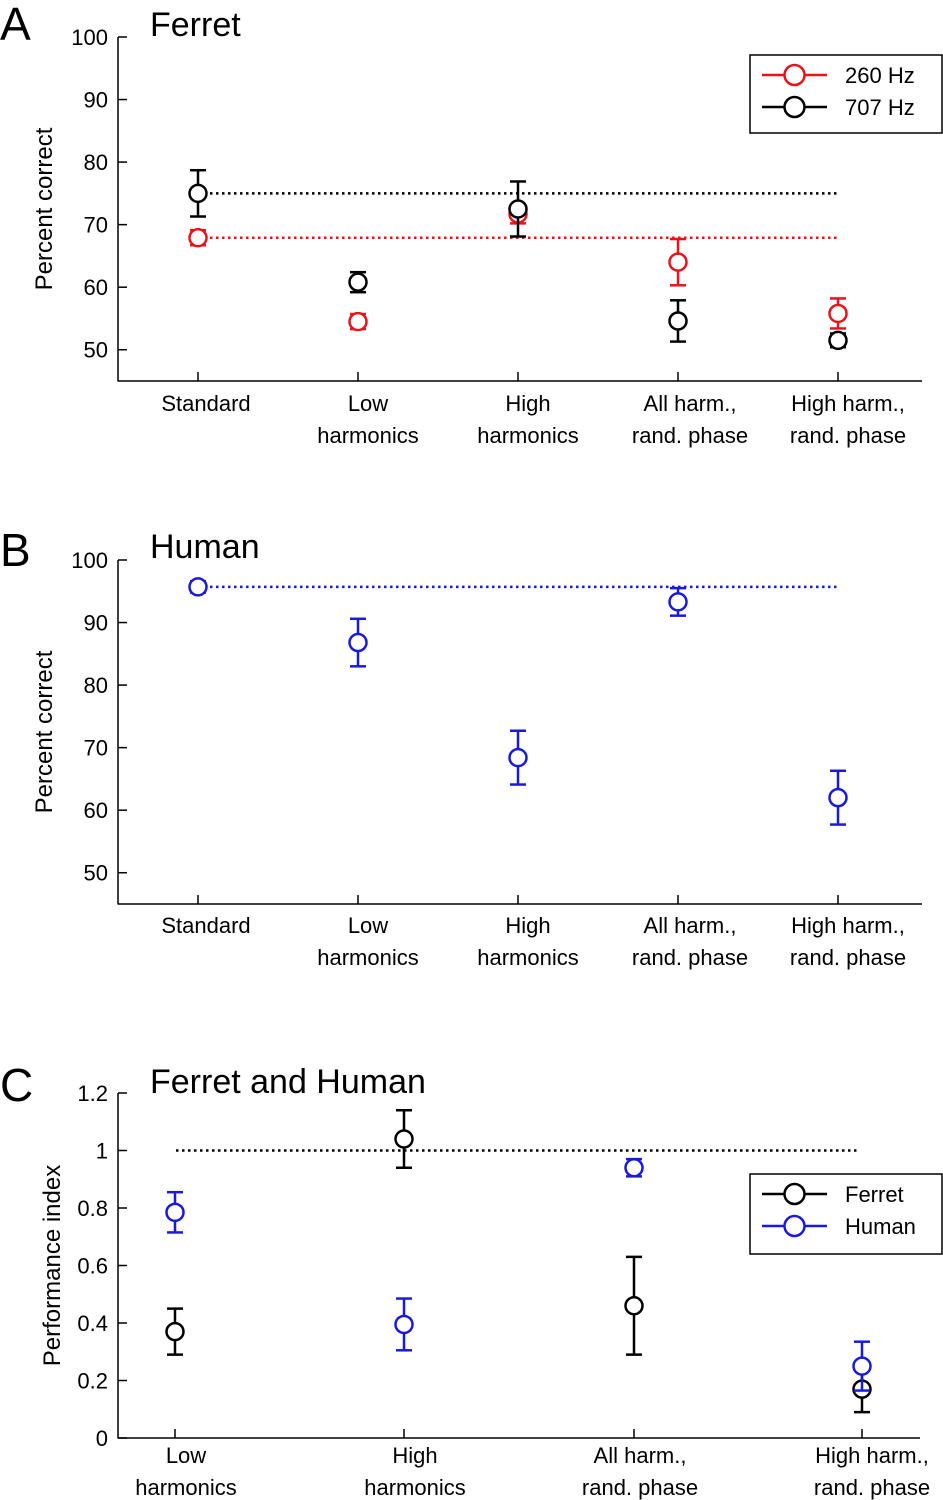 The width and height of the screenshot is (943, 1500). I want to click on y-tick-label: 0, so click(102, 1438).